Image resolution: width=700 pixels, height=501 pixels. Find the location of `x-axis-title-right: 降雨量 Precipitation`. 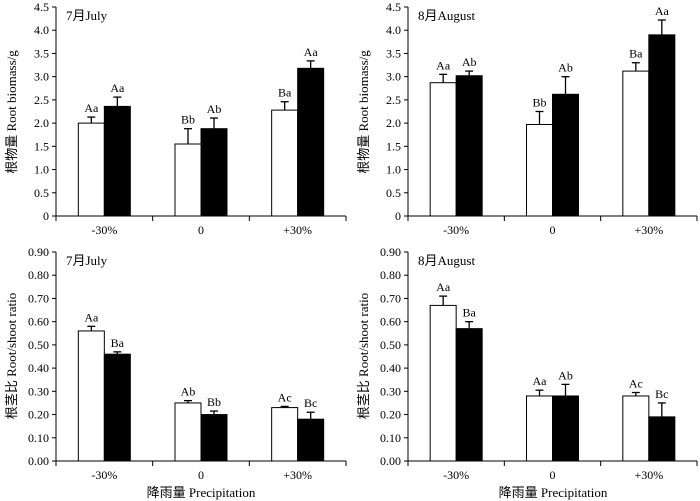

x-axis-title-right: 降雨量 Precipitation is located at coordinates (553, 492).